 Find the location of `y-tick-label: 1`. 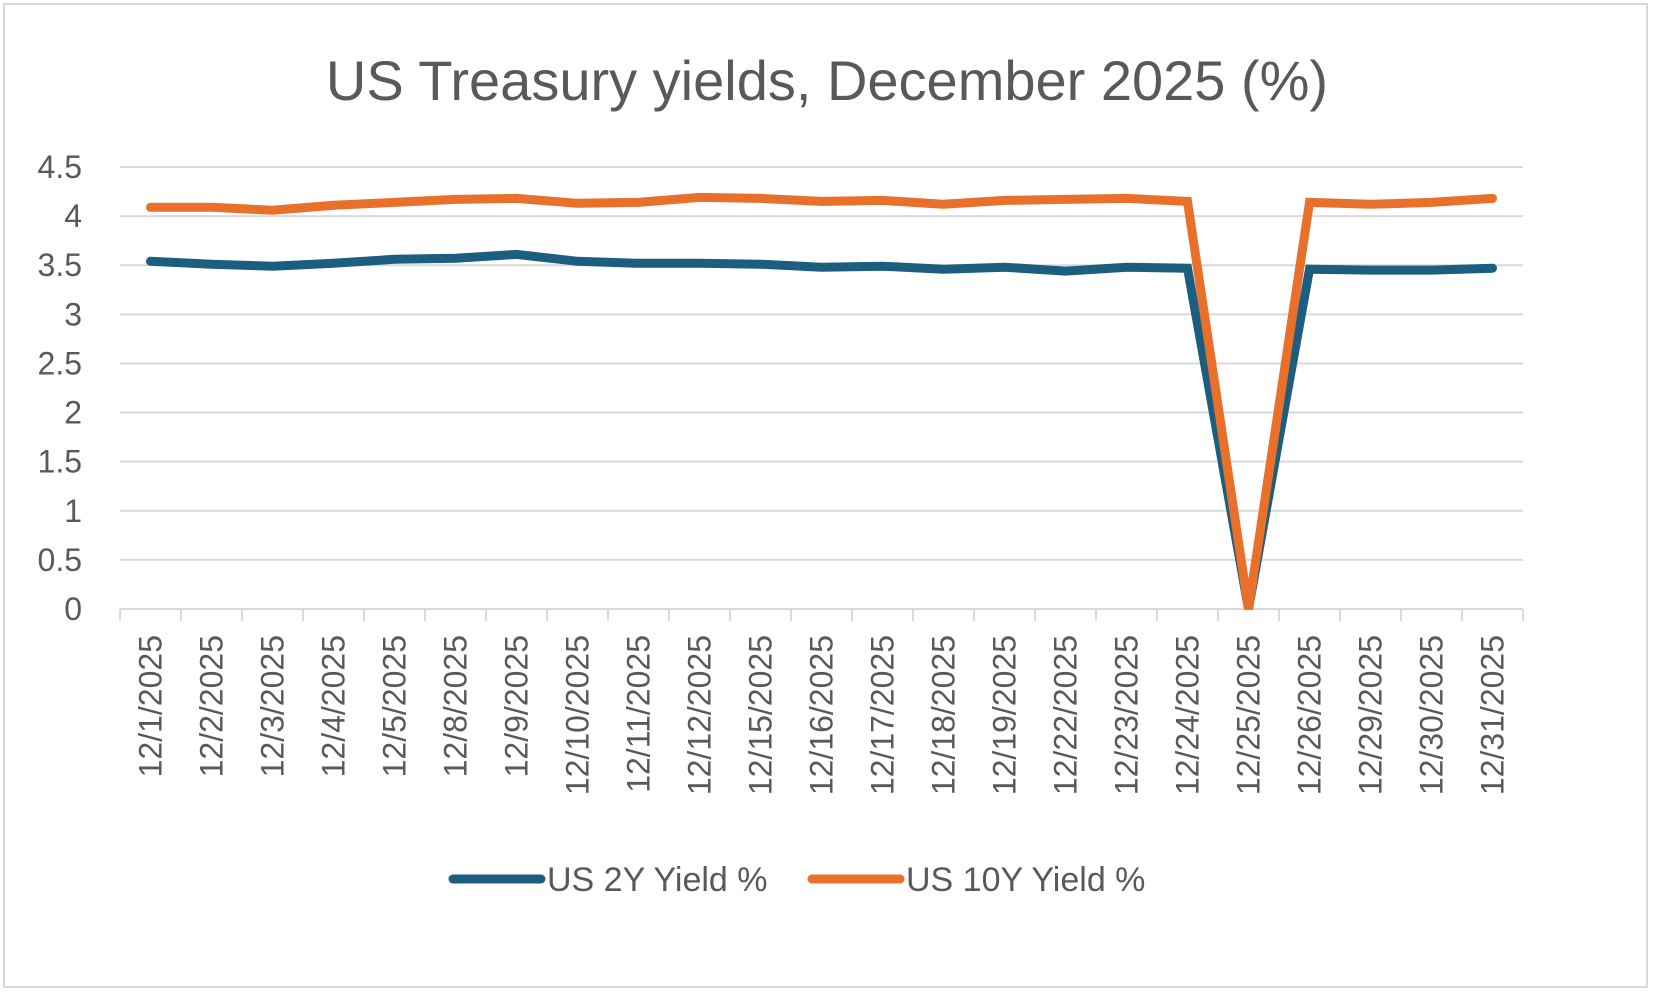

y-tick-label: 1 is located at coordinates (73, 511).